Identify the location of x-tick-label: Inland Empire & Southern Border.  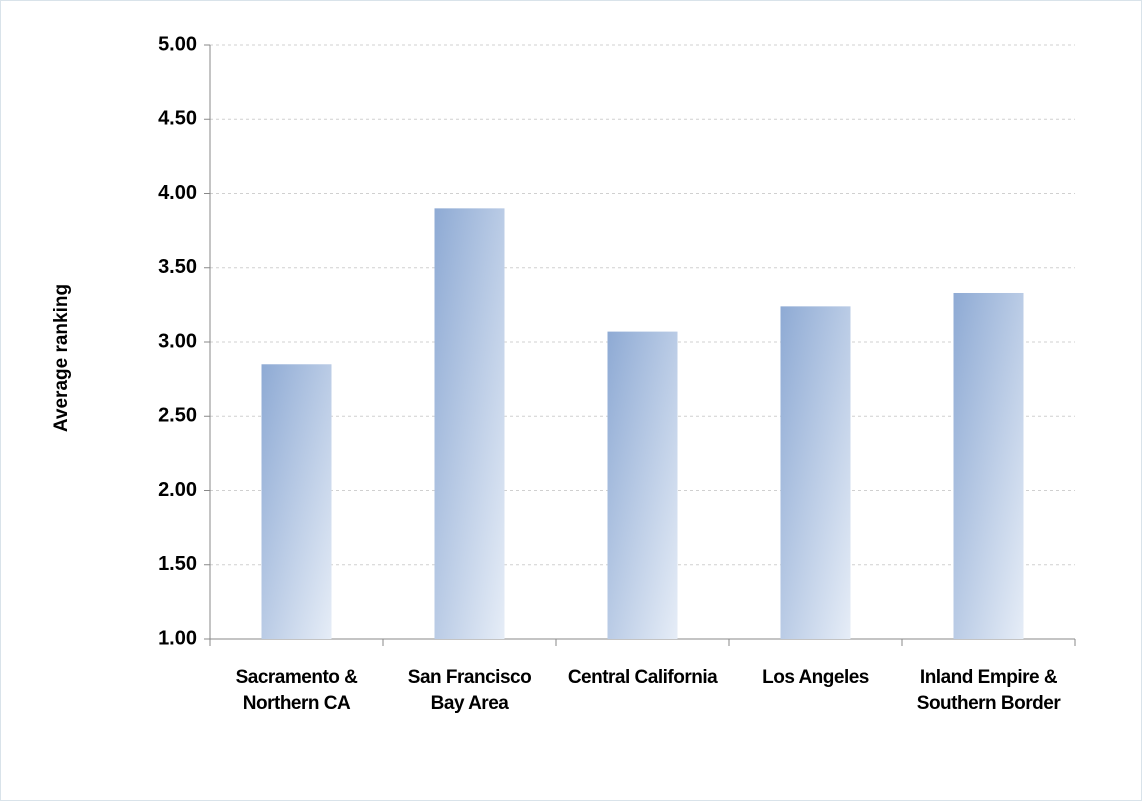
(988, 690).